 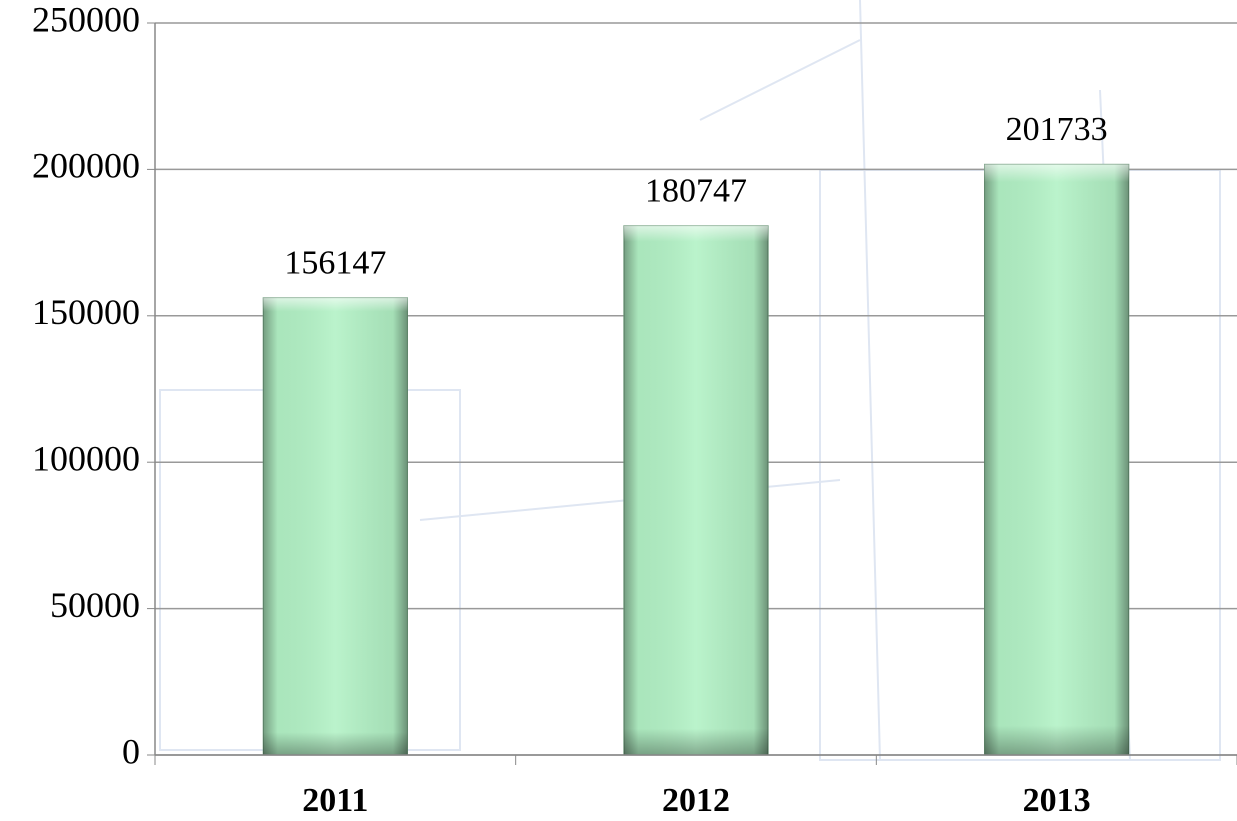 I want to click on y-tick-label: 0, so click(x=131, y=751).